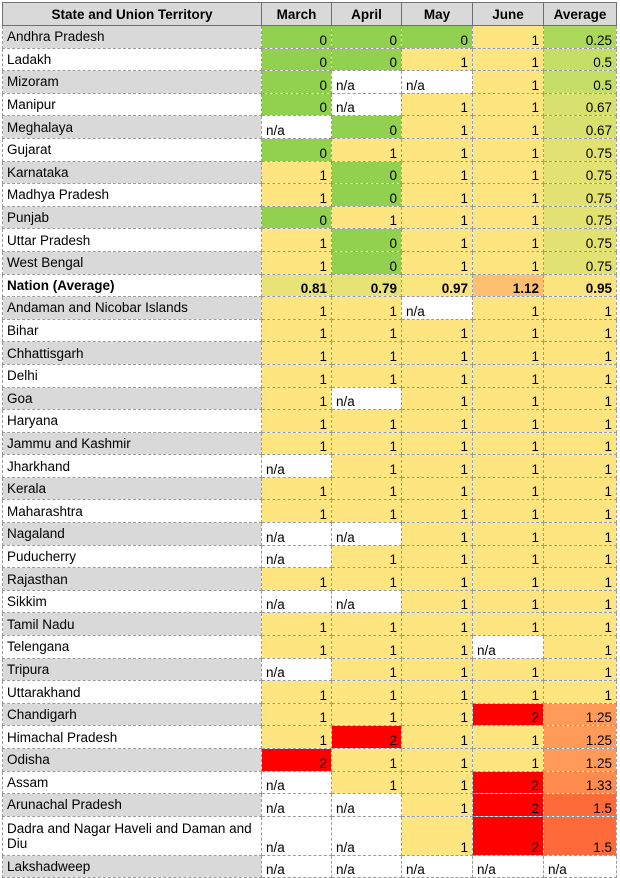 Image resolution: width=620 pixels, height=878 pixels. What do you see at coordinates (132, 714) in the screenshot?
I see `state-name-cell: Chandigarh` at bounding box center [132, 714].